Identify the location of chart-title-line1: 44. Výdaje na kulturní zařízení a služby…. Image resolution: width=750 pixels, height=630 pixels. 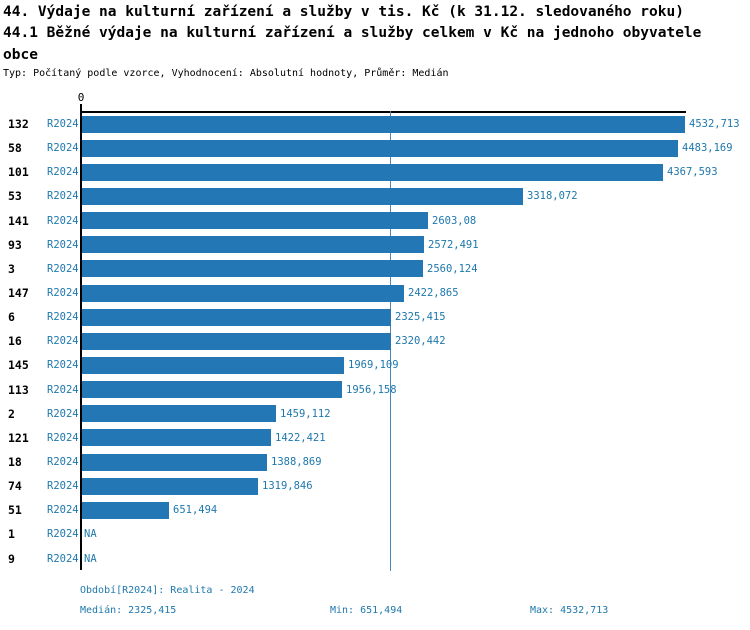
(343, 12).